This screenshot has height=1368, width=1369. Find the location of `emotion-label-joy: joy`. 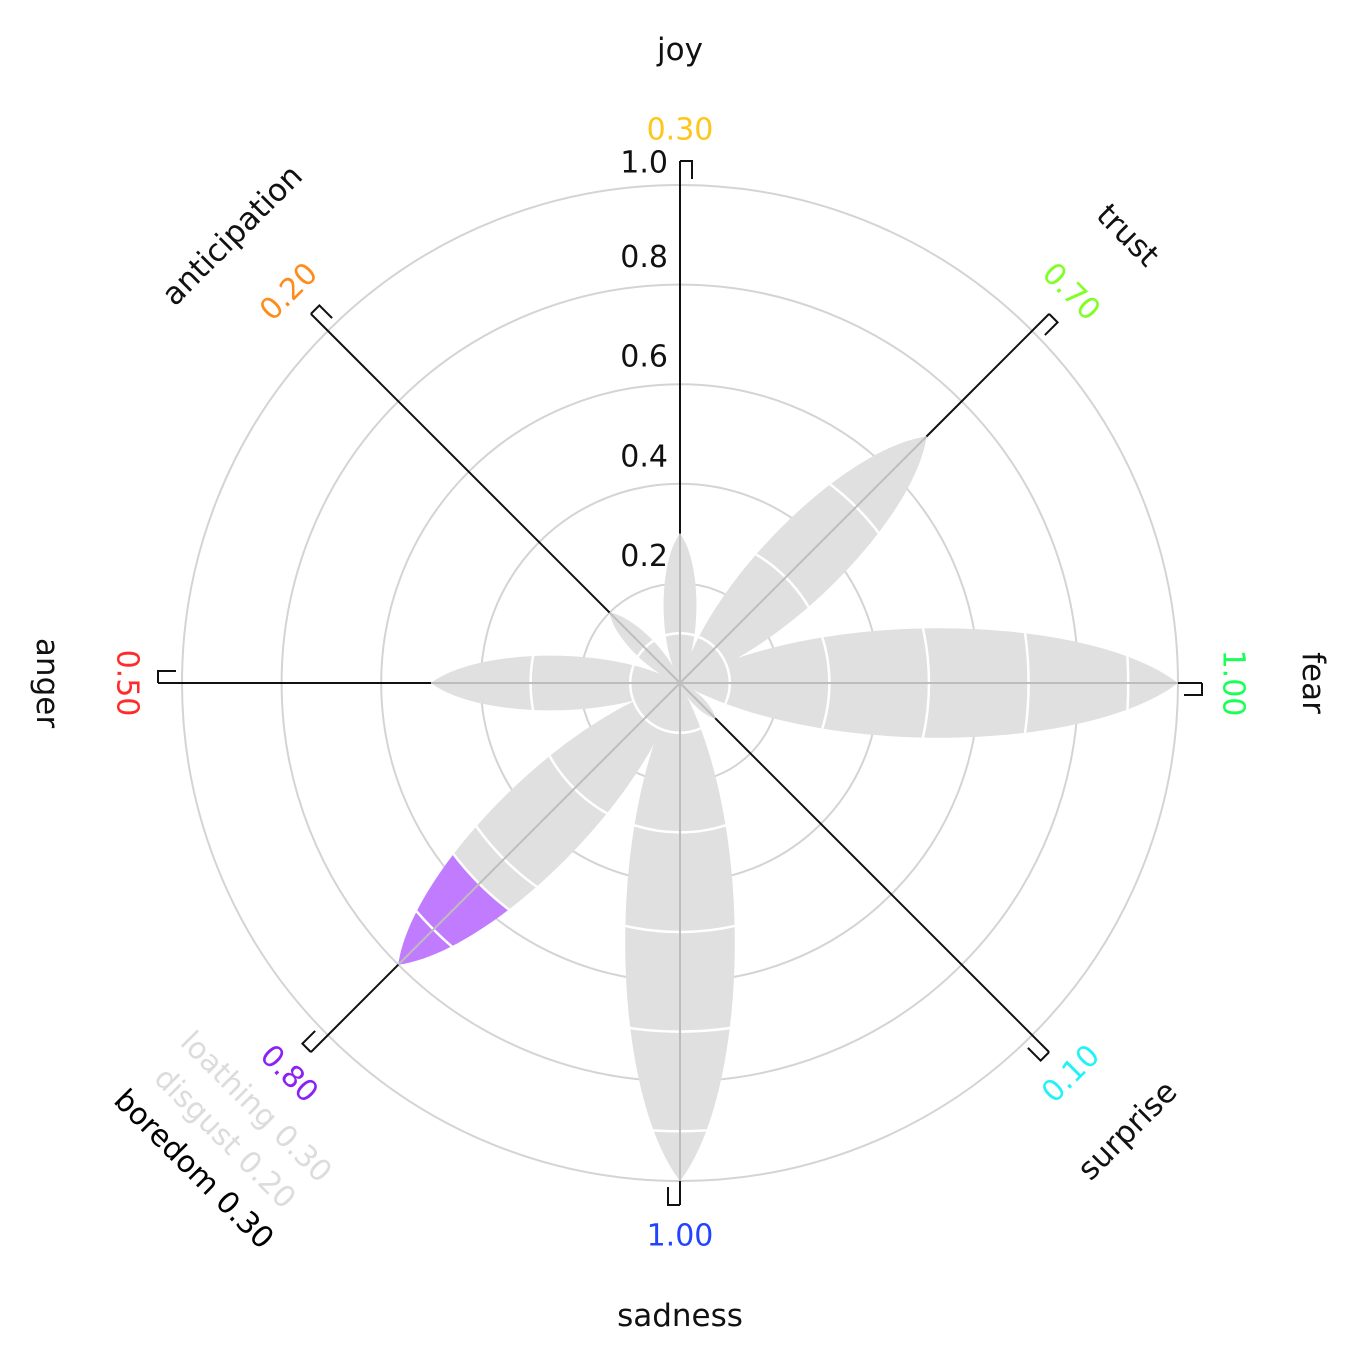

emotion-label-joy: joy is located at coordinates (679, 50).